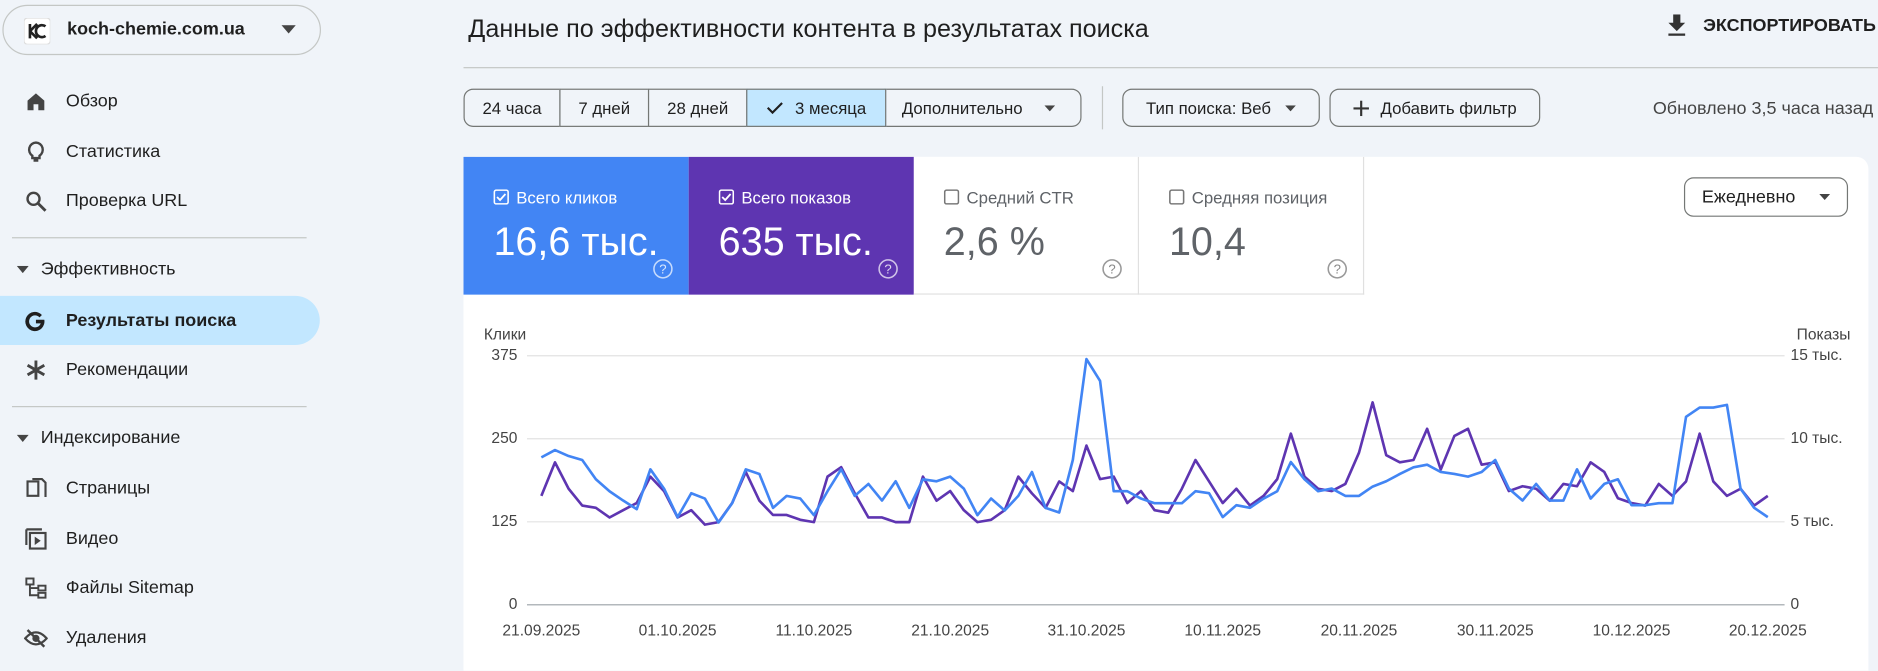 The height and width of the screenshot is (671, 1878). Describe the element at coordinates (795, 241) in the screenshot. I see `metric-value: 635 тыс.` at that location.